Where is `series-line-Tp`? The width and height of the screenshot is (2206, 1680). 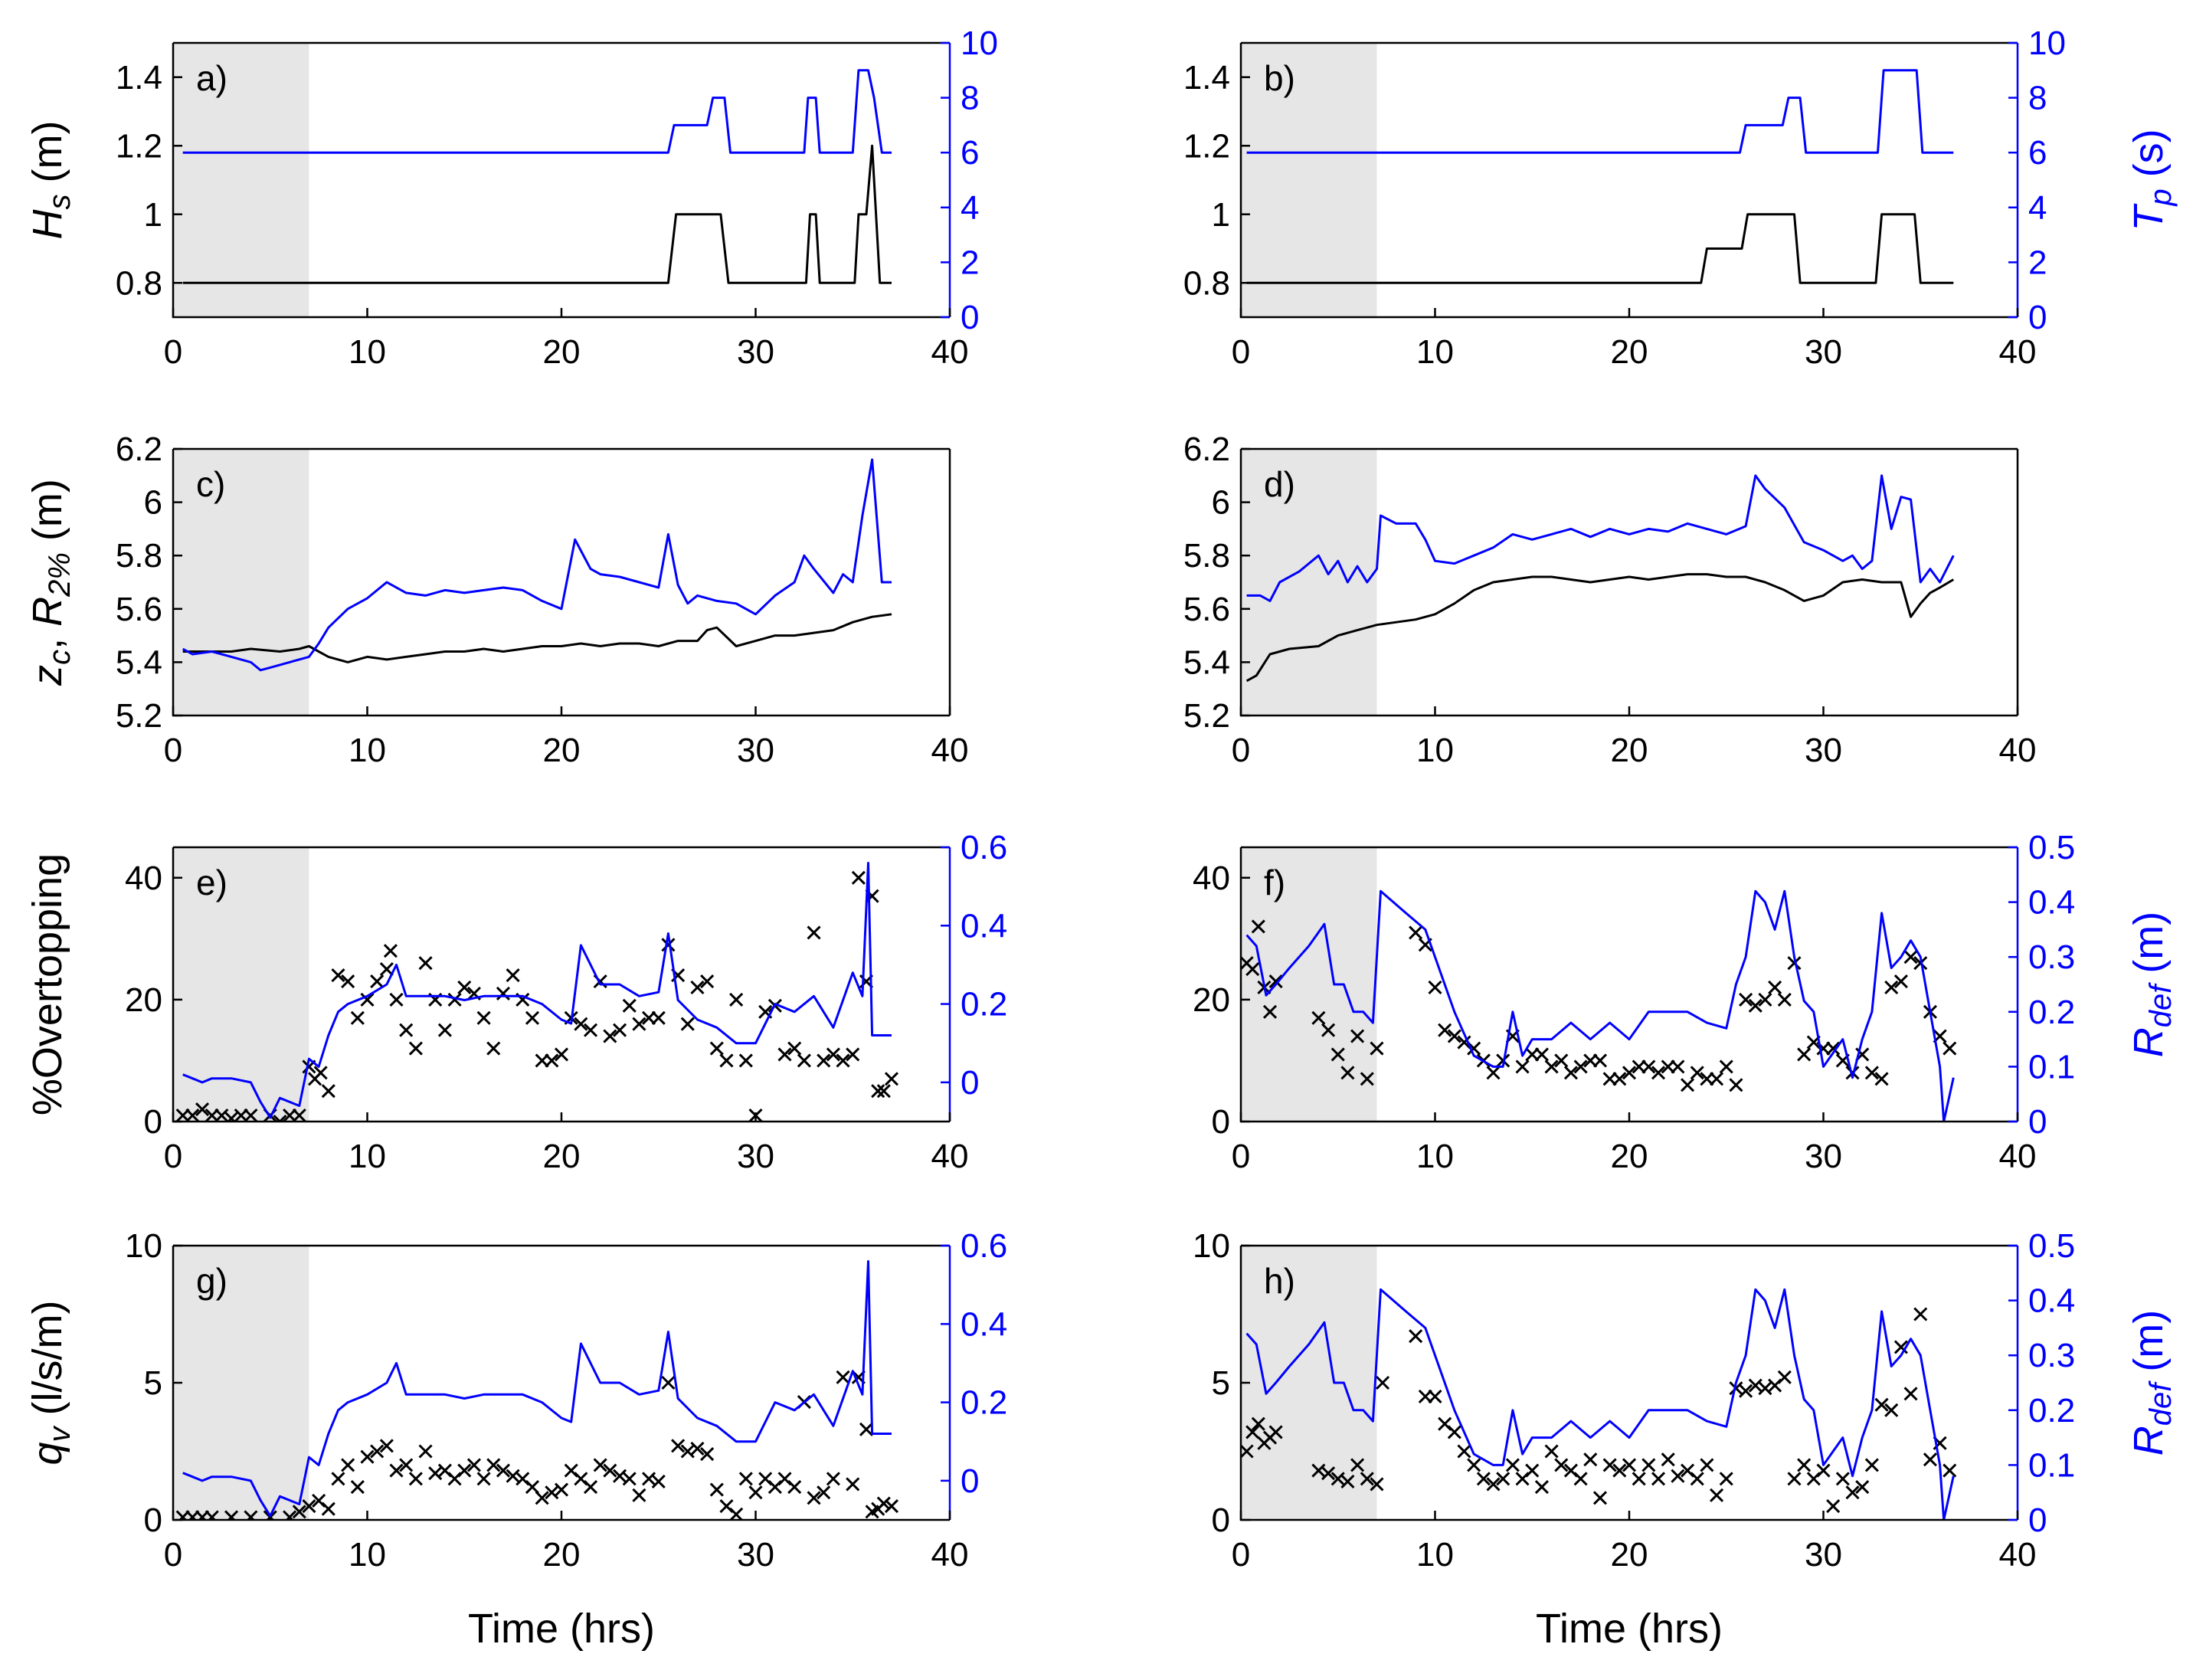 series-line-Tp is located at coordinates (1600, 111).